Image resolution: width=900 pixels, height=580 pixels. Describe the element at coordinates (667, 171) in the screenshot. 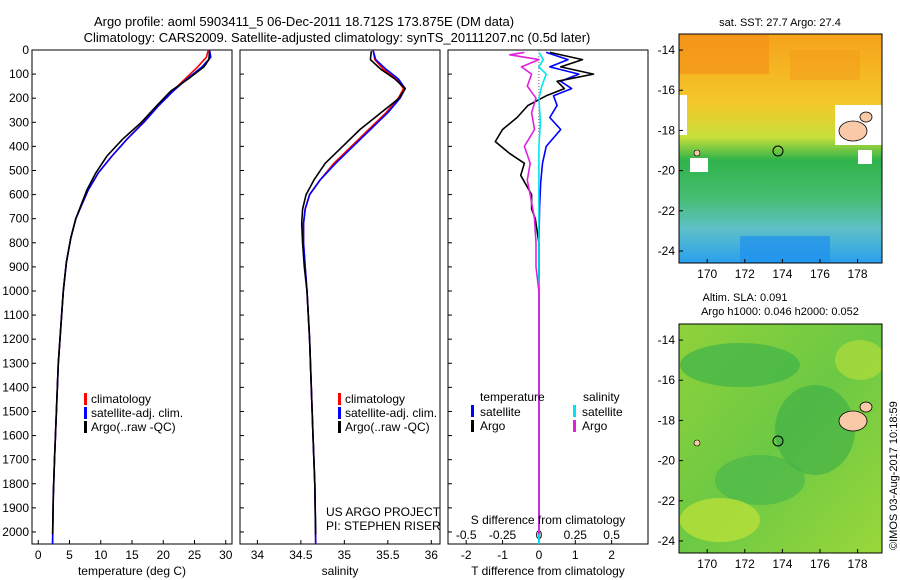

I see `map-y-tick-label: -20` at that location.